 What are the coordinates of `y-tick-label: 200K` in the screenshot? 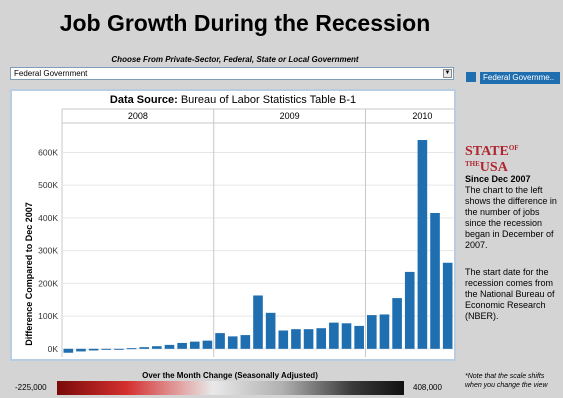 It's located at (48, 283).